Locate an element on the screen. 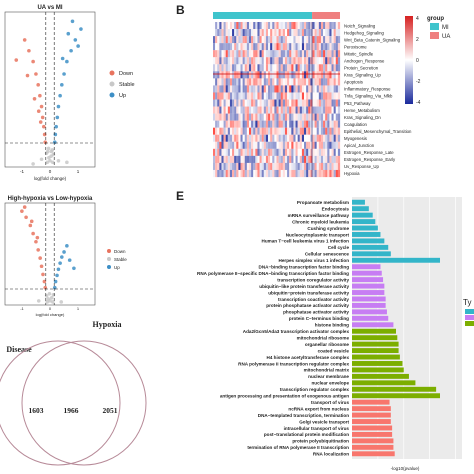 The height and width of the screenshot is (474, 474). legend-swatch-cc is located at coordinates (469, 323).